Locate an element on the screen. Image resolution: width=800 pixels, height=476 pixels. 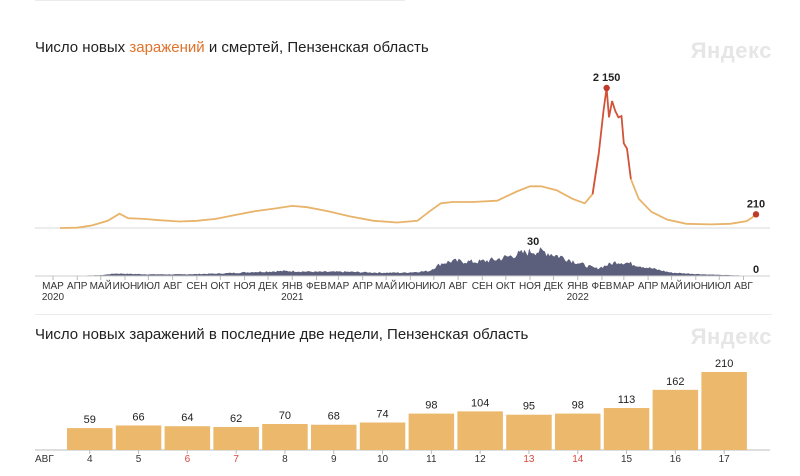
infections-peak-point is located at coordinates (606, 88).